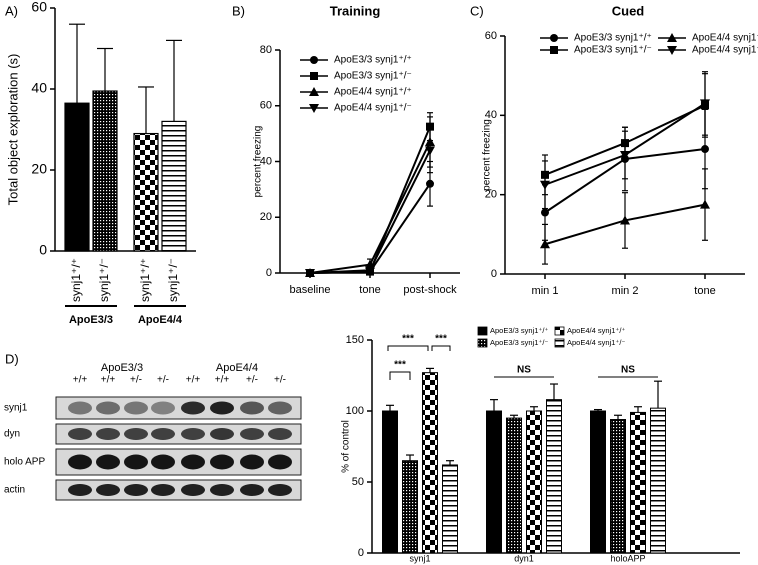 This screenshot has height=565, width=758. I want to click on x-tick-label: holoAPP, so click(627, 558).